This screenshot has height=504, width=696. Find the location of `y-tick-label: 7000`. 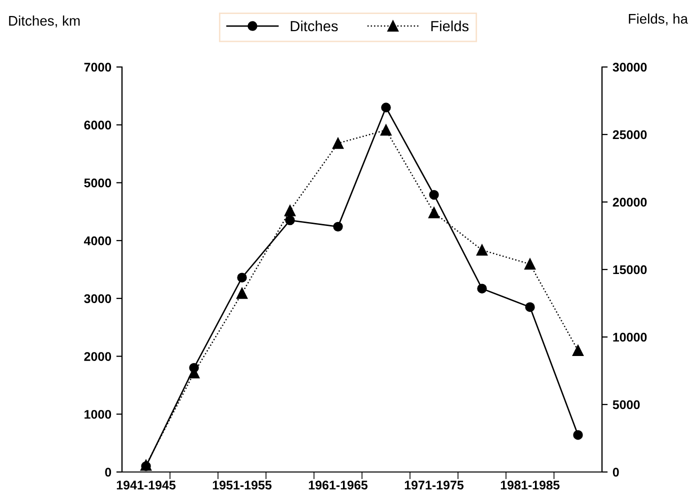

y-tick-label: 7000 is located at coordinates (98, 67).